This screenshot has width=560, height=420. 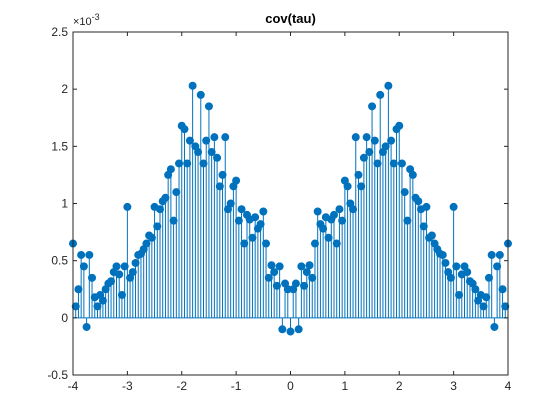 I want to click on x-tick-label: 2, so click(x=399, y=386).